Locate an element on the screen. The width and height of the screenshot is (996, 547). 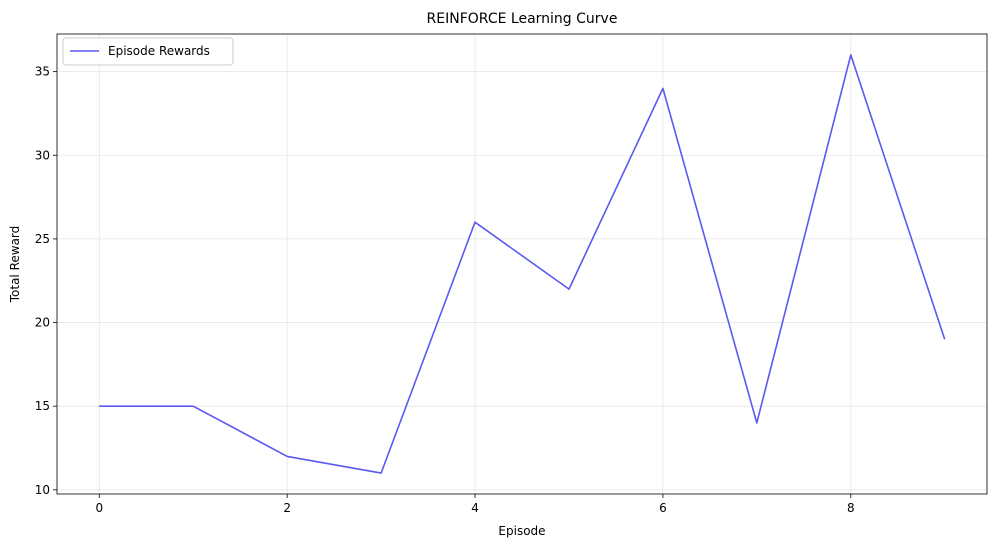
x-tick-label: 4 is located at coordinates (475, 508).